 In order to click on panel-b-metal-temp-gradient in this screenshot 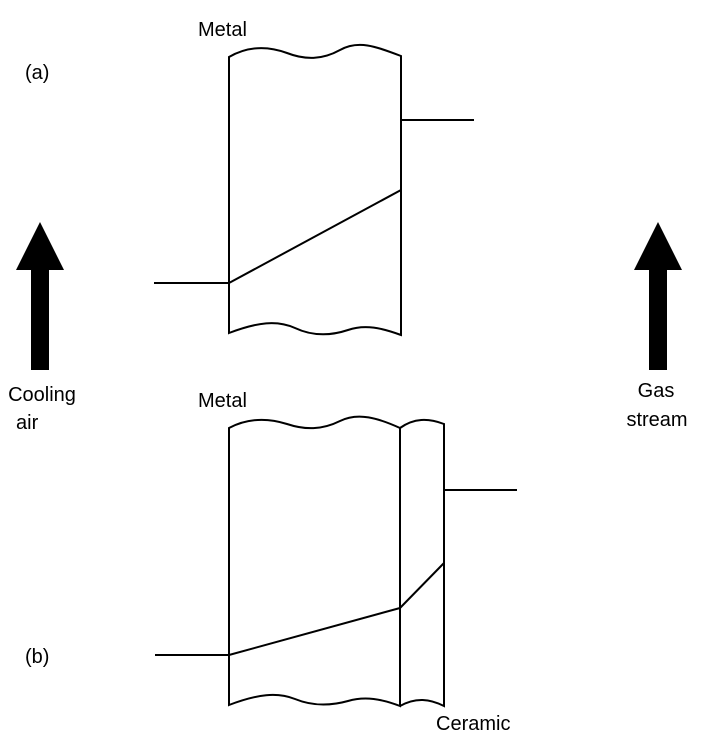, I will do `click(314, 631)`.